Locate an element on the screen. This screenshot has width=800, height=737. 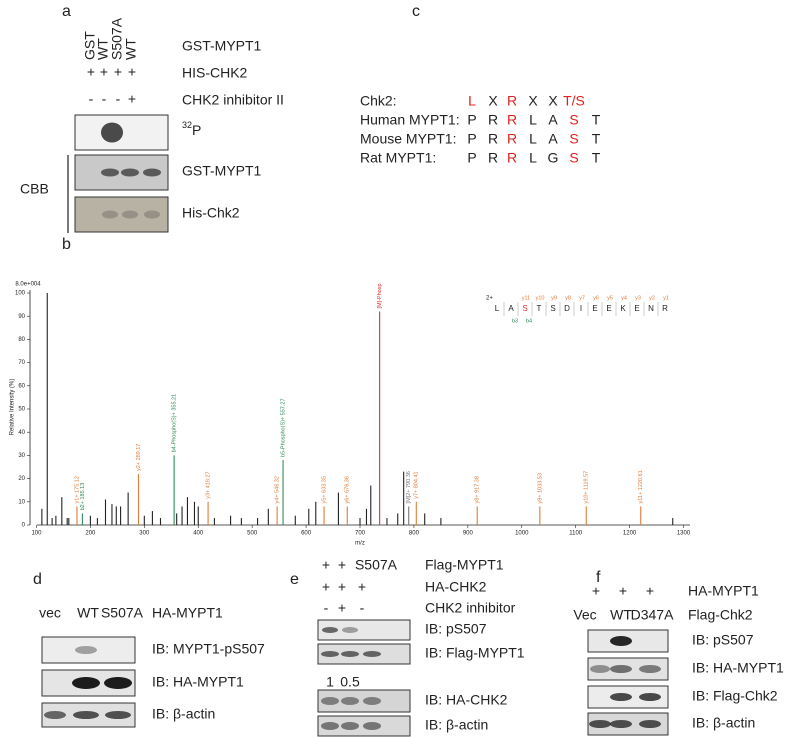
x-tick-label: 500 is located at coordinates (252, 534).